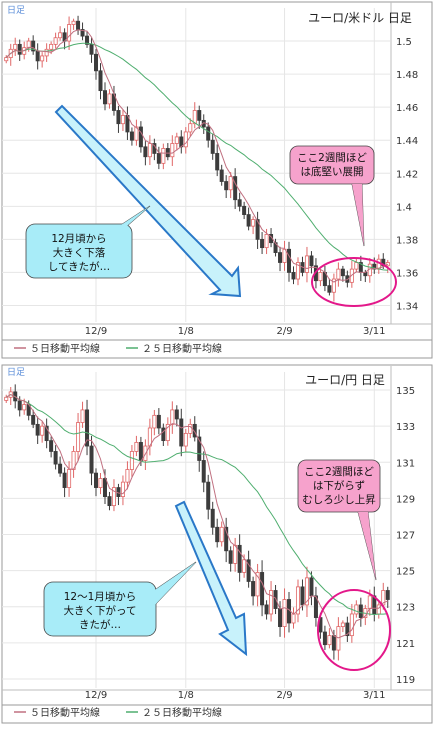  Describe the element at coordinates (374, 331) in the screenshot. I see `x-tick-label: 3/11` at that location.